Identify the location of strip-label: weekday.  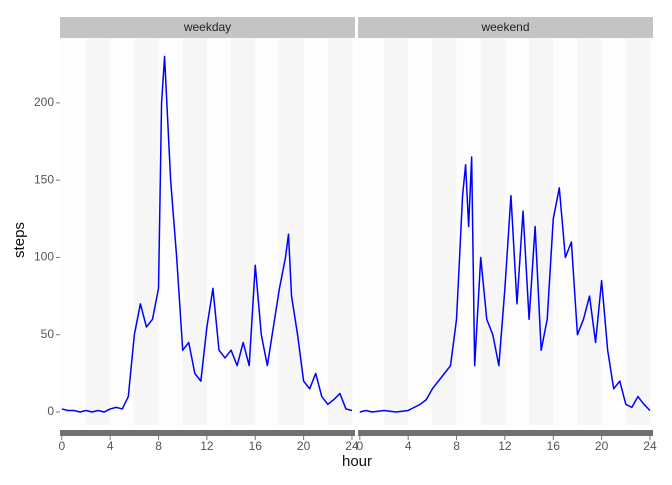
(207, 27).